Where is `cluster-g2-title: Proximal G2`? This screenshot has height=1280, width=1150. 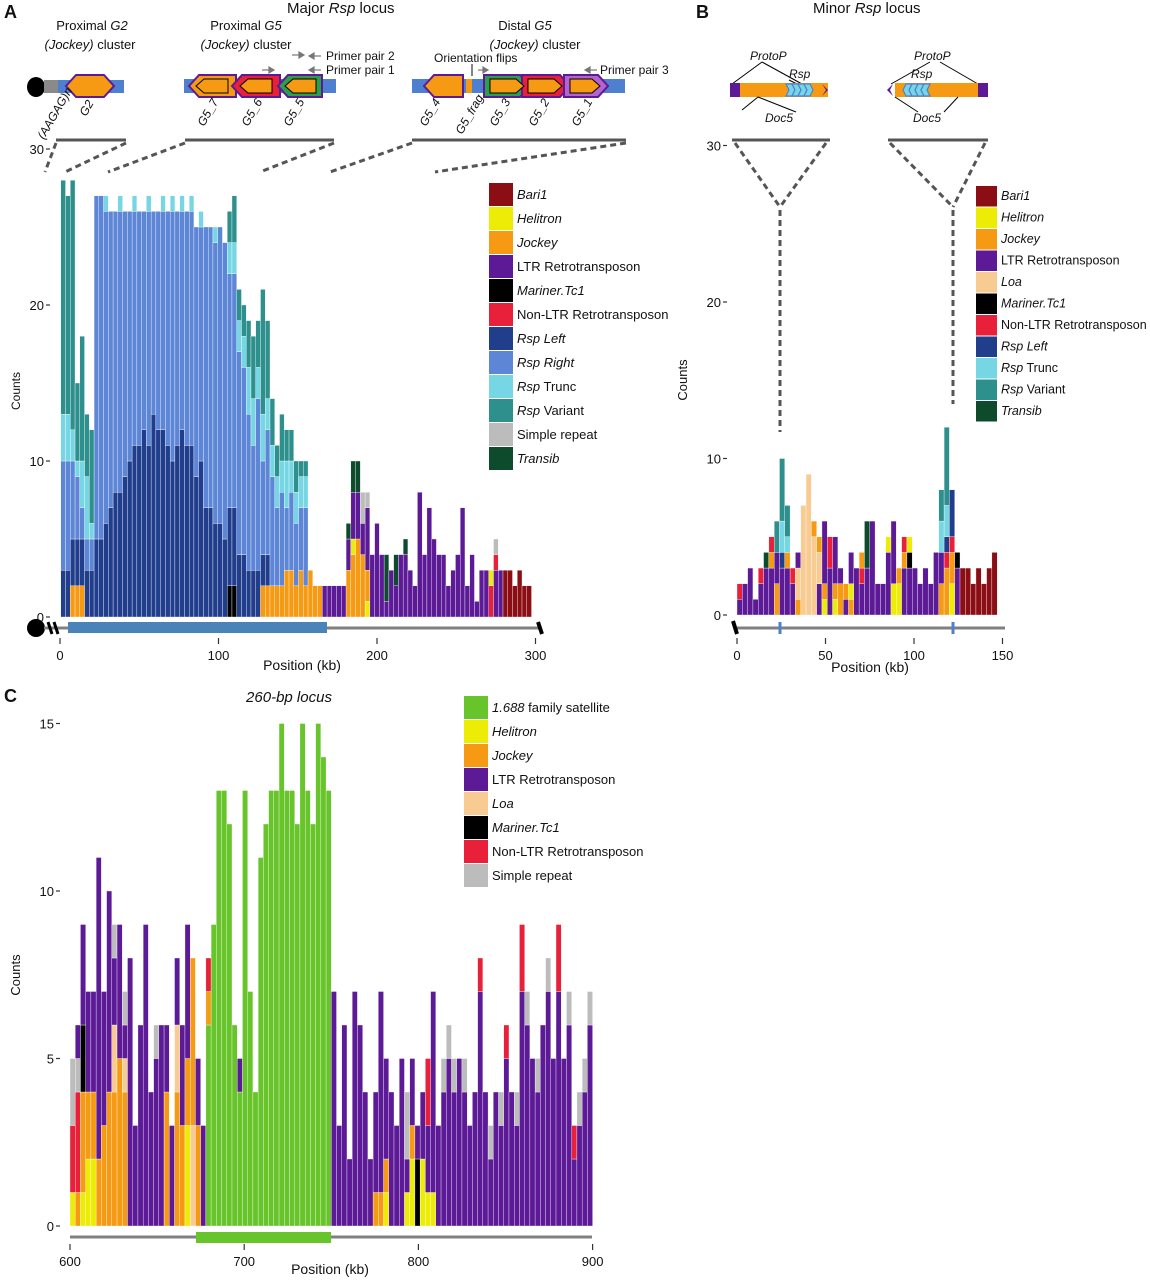
cluster-g2-title: Proximal G2 is located at coordinates (92, 25).